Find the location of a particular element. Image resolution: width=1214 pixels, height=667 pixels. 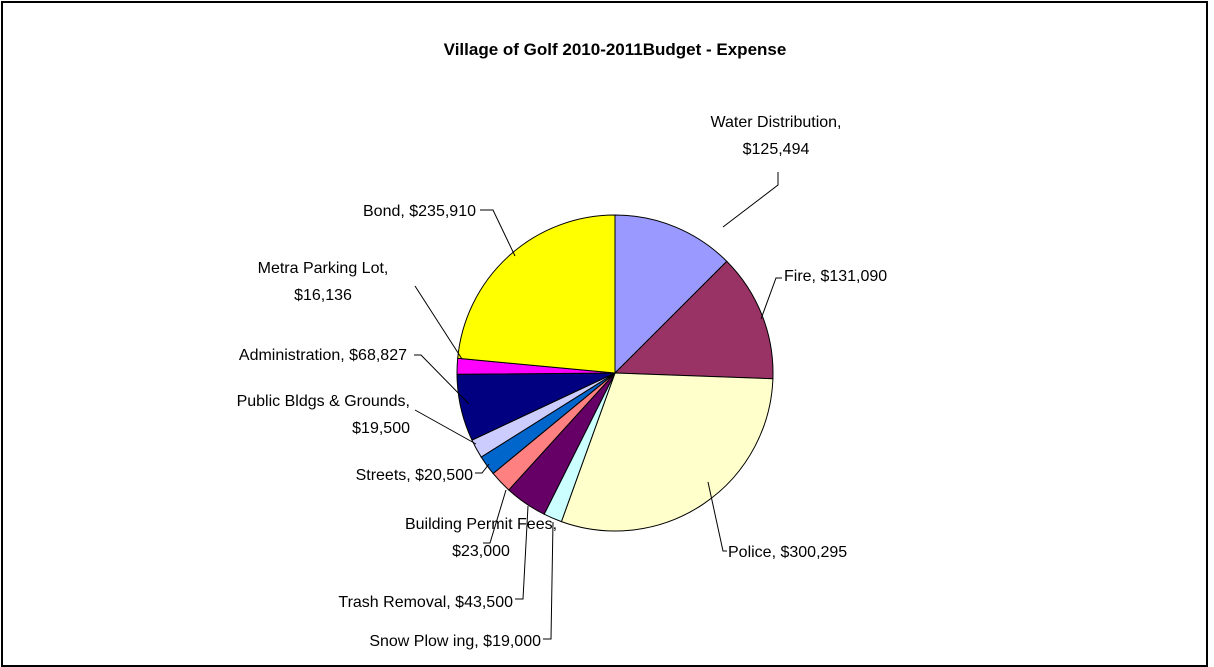

slice-label-line: Police, $300,295 is located at coordinates (787, 552).